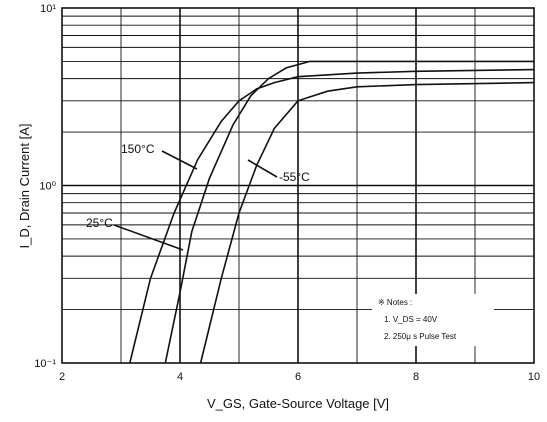  Describe the element at coordinates (298, 377) in the screenshot. I see `x-tick-label: 6` at that location.